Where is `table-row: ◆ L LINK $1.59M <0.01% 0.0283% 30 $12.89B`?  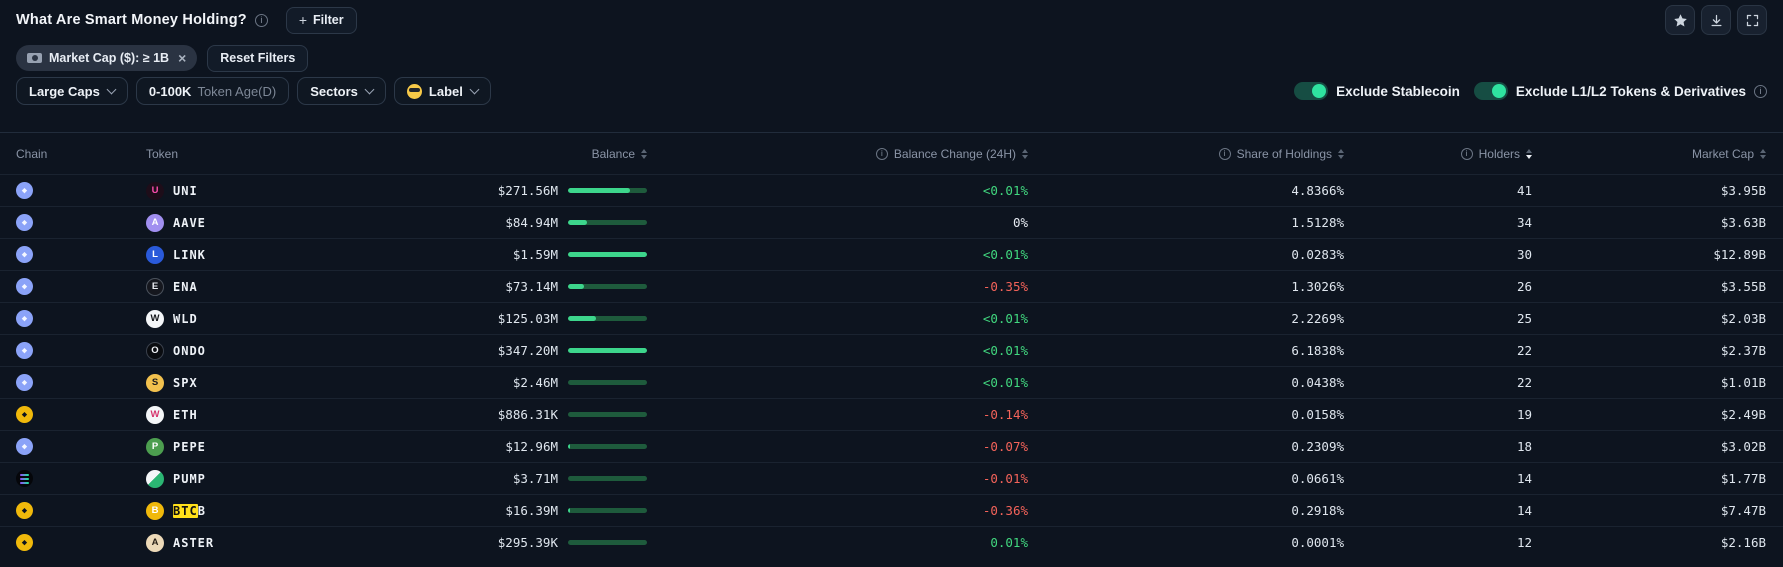
table-row: ◆ L LINK $1.59M <0.01% 0.0283% 30 $12.89B is located at coordinates (891, 254).